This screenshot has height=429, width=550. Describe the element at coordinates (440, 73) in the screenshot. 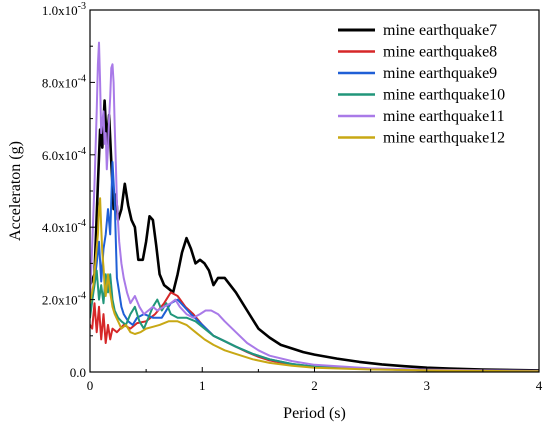

I see `legend-label-3: mine earthquake9` at that location.